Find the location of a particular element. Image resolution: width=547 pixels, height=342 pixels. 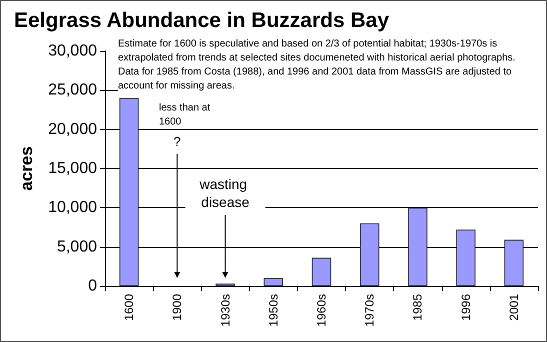

y-tick-label: 25,000 is located at coordinates (73, 90).